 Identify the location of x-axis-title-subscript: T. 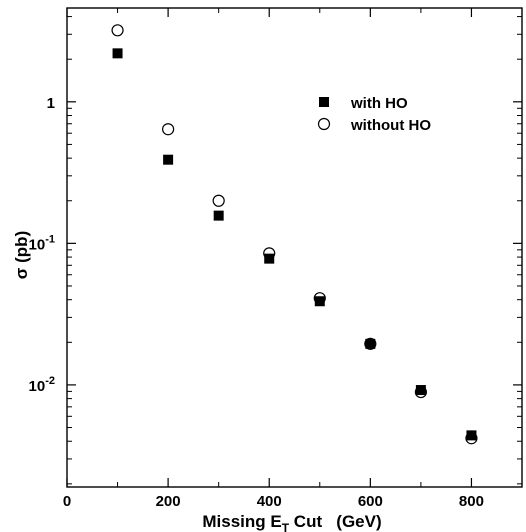
(286, 526).